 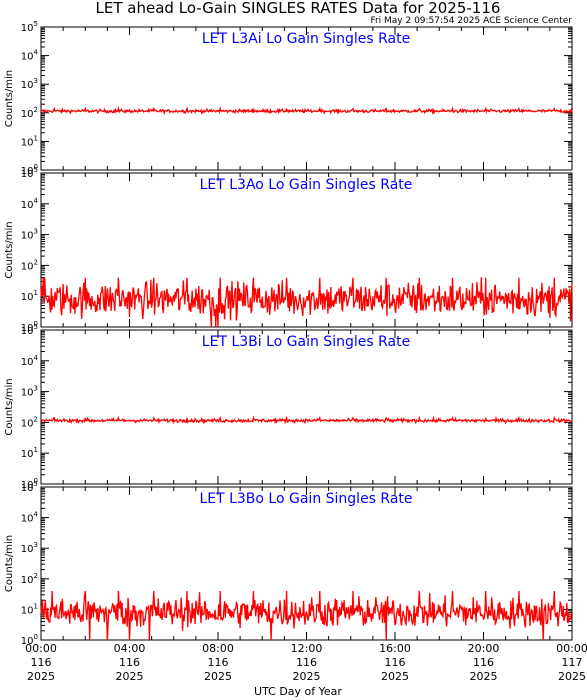 I want to click on x-tick-label: 04:00, so click(x=130, y=648).